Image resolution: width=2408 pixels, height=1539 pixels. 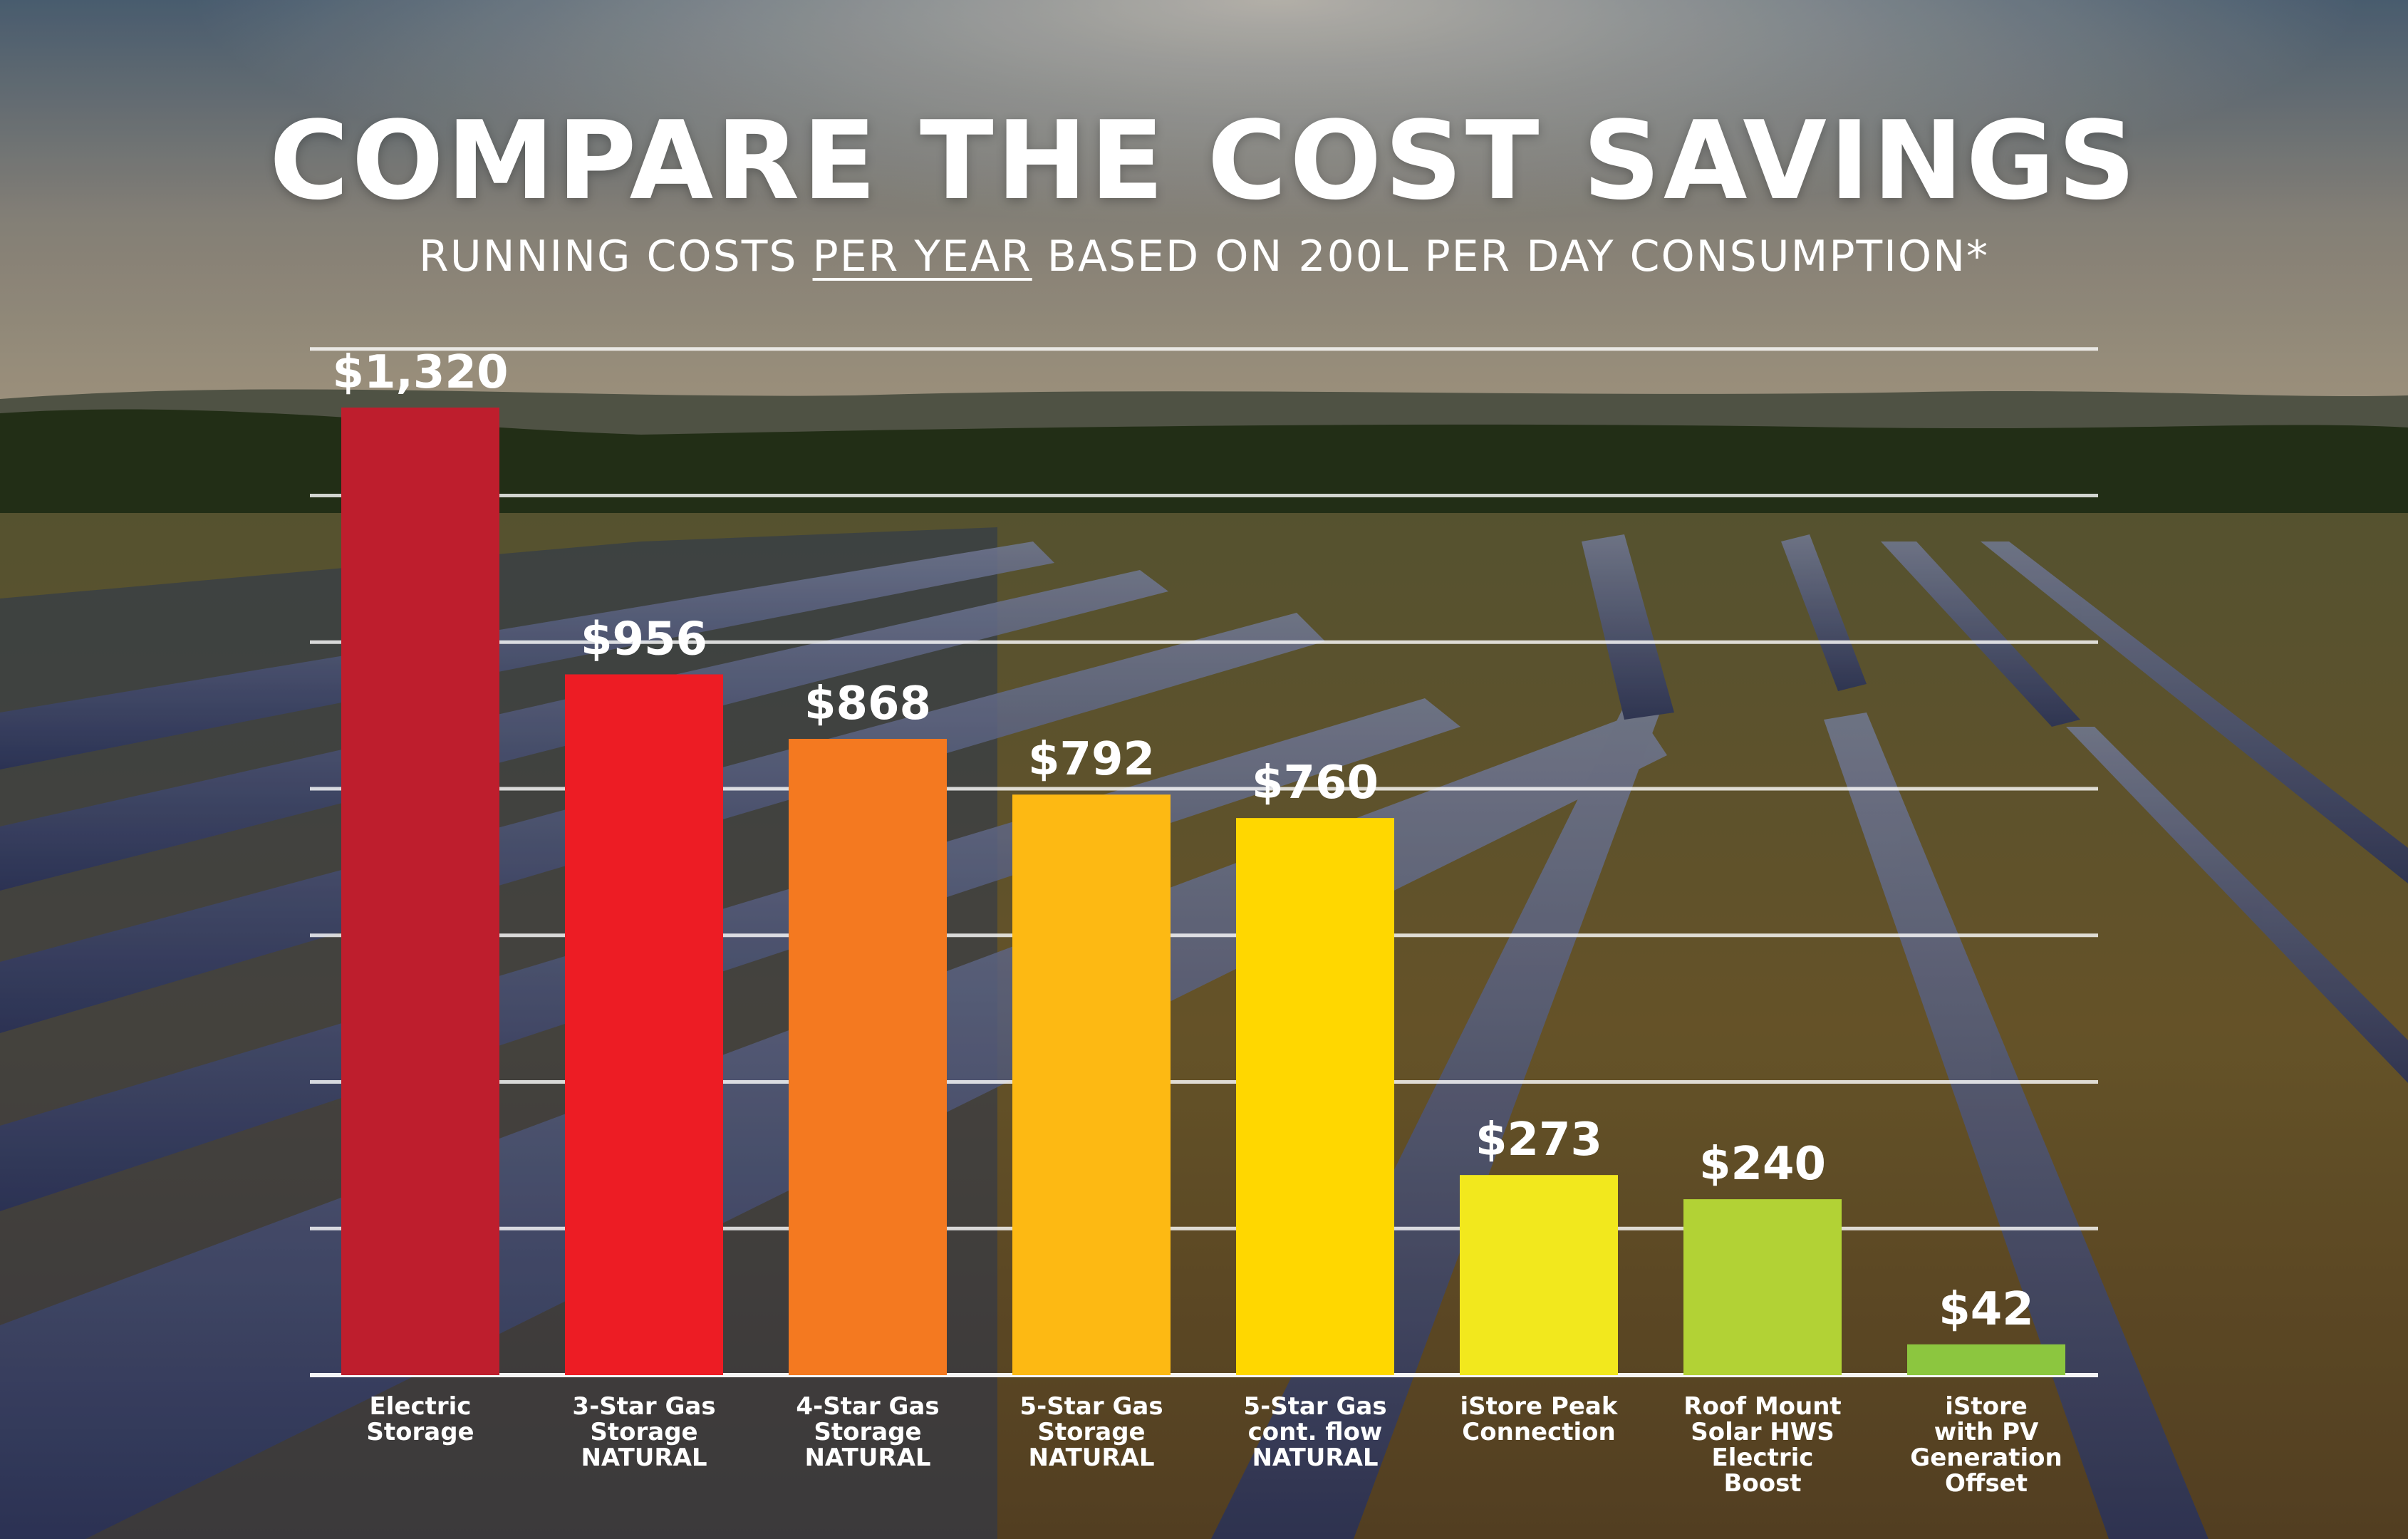 What do you see at coordinates (643, 1432) in the screenshot?
I see `category-label: 3-Star Gas Storage NATURAL` at bounding box center [643, 1432].